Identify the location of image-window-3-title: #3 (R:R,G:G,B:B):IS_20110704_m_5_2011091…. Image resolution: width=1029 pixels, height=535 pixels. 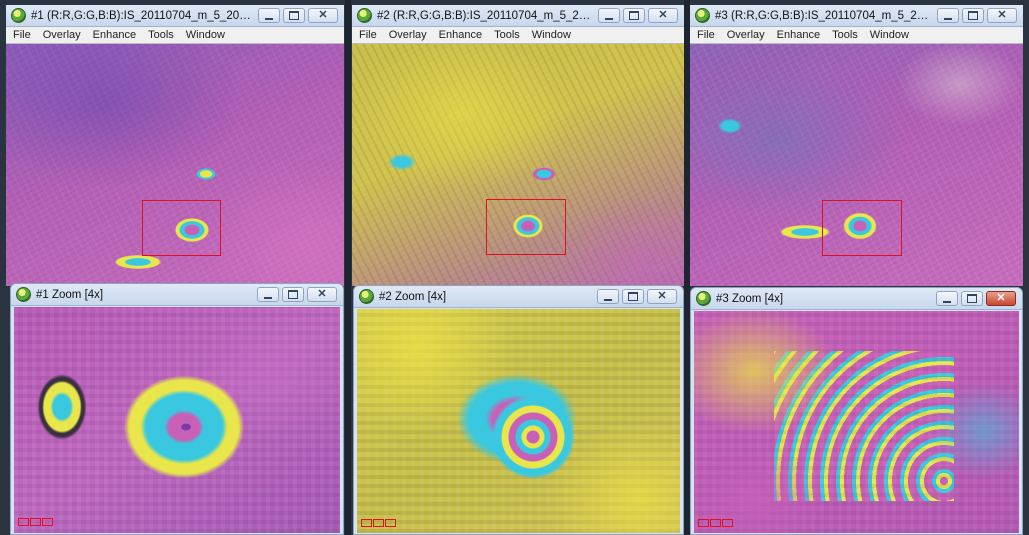
(823, 15).